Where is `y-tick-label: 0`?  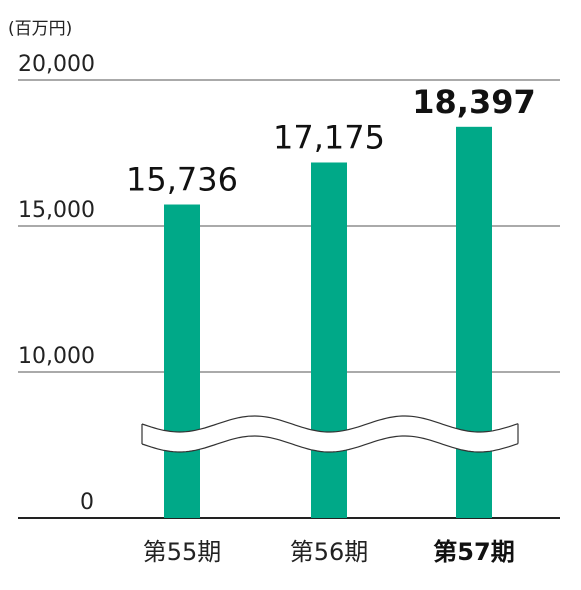
y-tick-label: 0 is located at coordinates (87, 502).